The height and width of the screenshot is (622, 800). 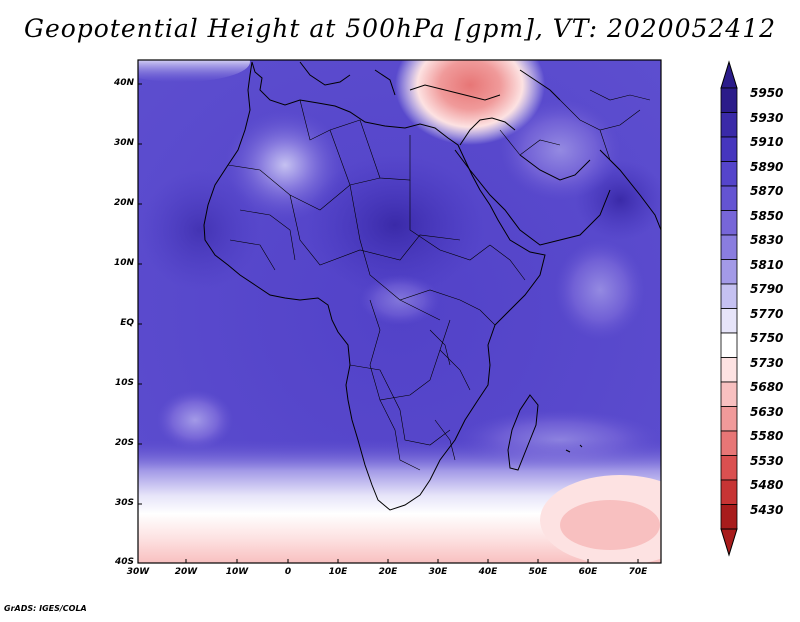 What do you see at coordinates (767, 509) in the screenshot?
I see `colorbar-label: 5430` at bounding box center [767, 509].